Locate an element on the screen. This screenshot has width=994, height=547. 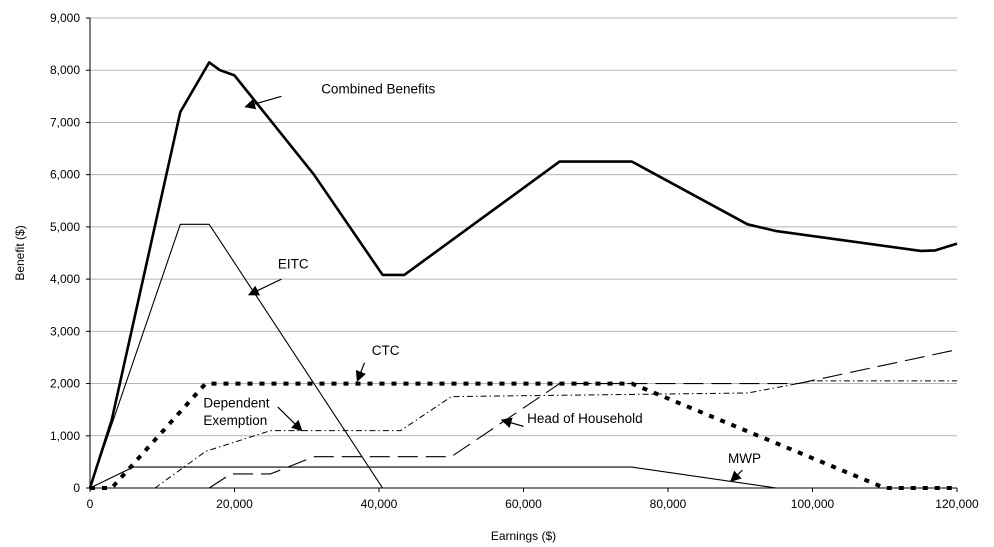
x-tick-label: 40,000 is located at coordinates (379, 504).